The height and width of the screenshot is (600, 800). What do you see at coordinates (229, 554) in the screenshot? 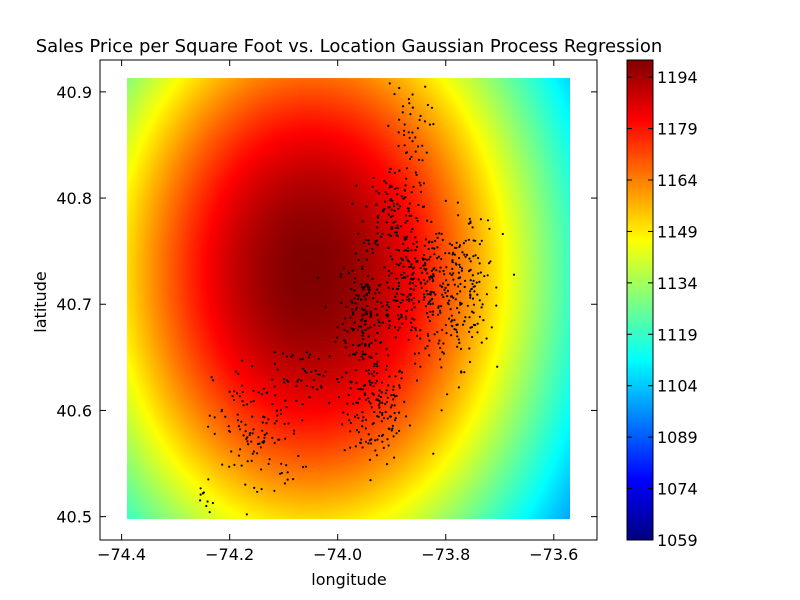
I see `x-tick-label: −74.2` at bounding box center [229, 554].